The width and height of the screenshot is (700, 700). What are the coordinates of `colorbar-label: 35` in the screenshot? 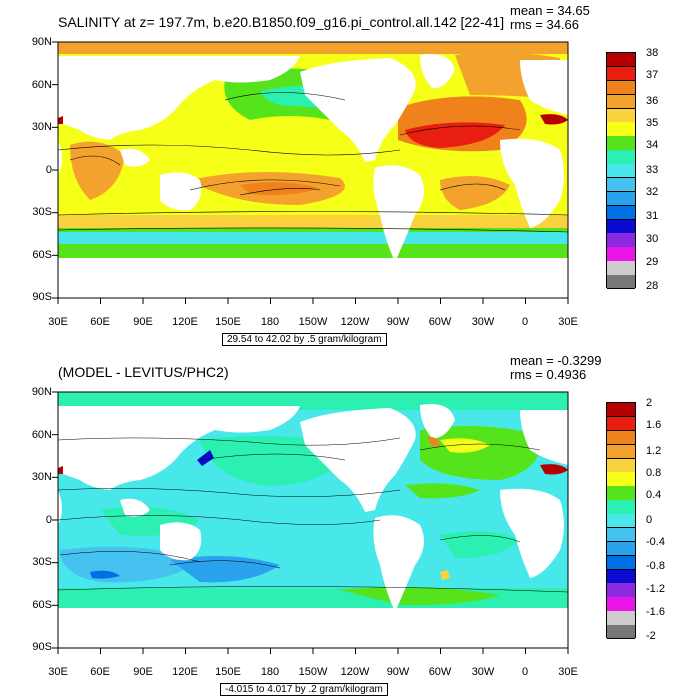 It's located at (652, 123).